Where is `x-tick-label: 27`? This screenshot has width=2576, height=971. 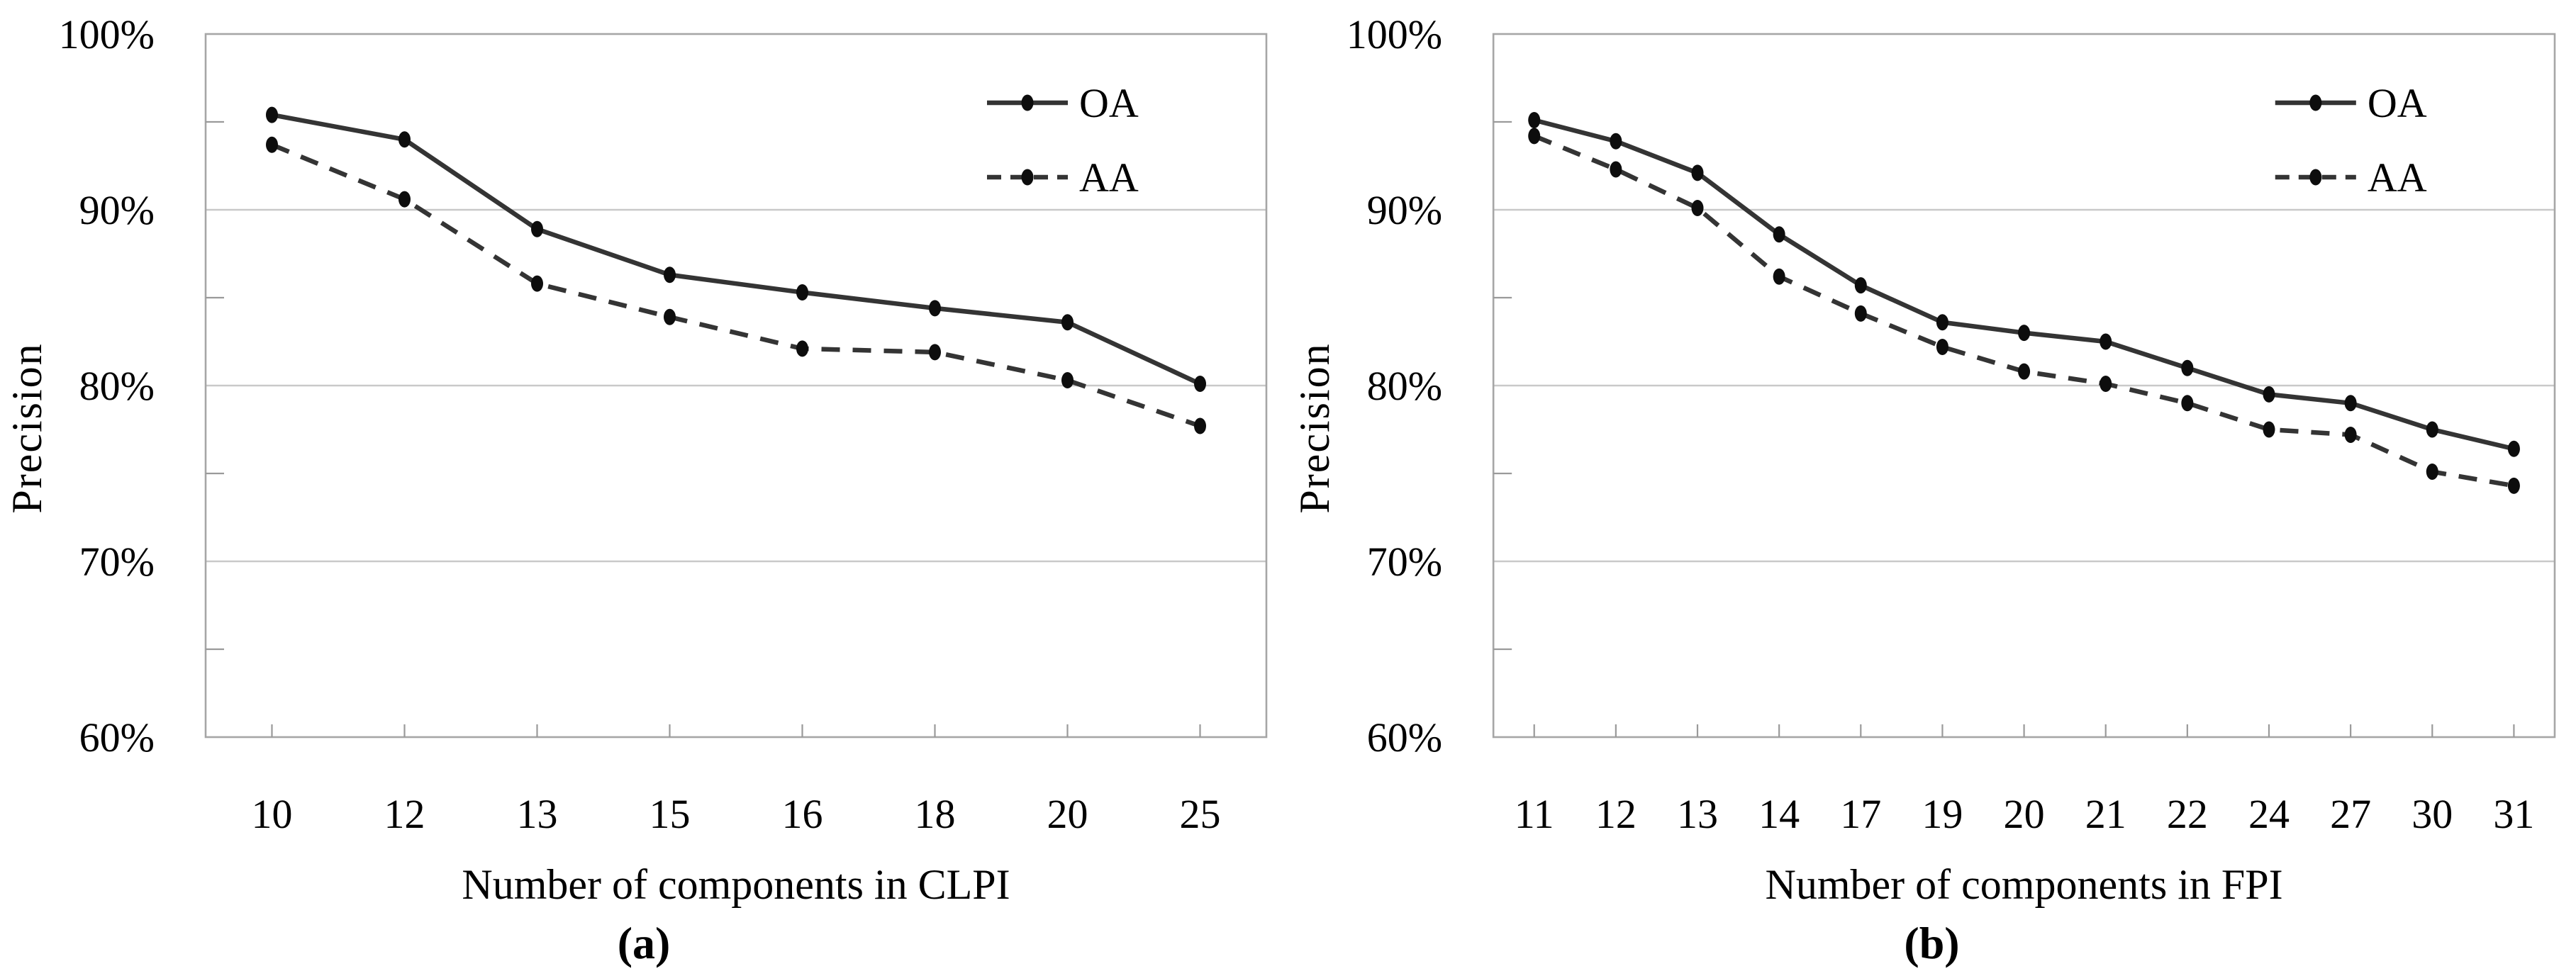 x-tick-label: 27 is located at coordinates (2350, 814).